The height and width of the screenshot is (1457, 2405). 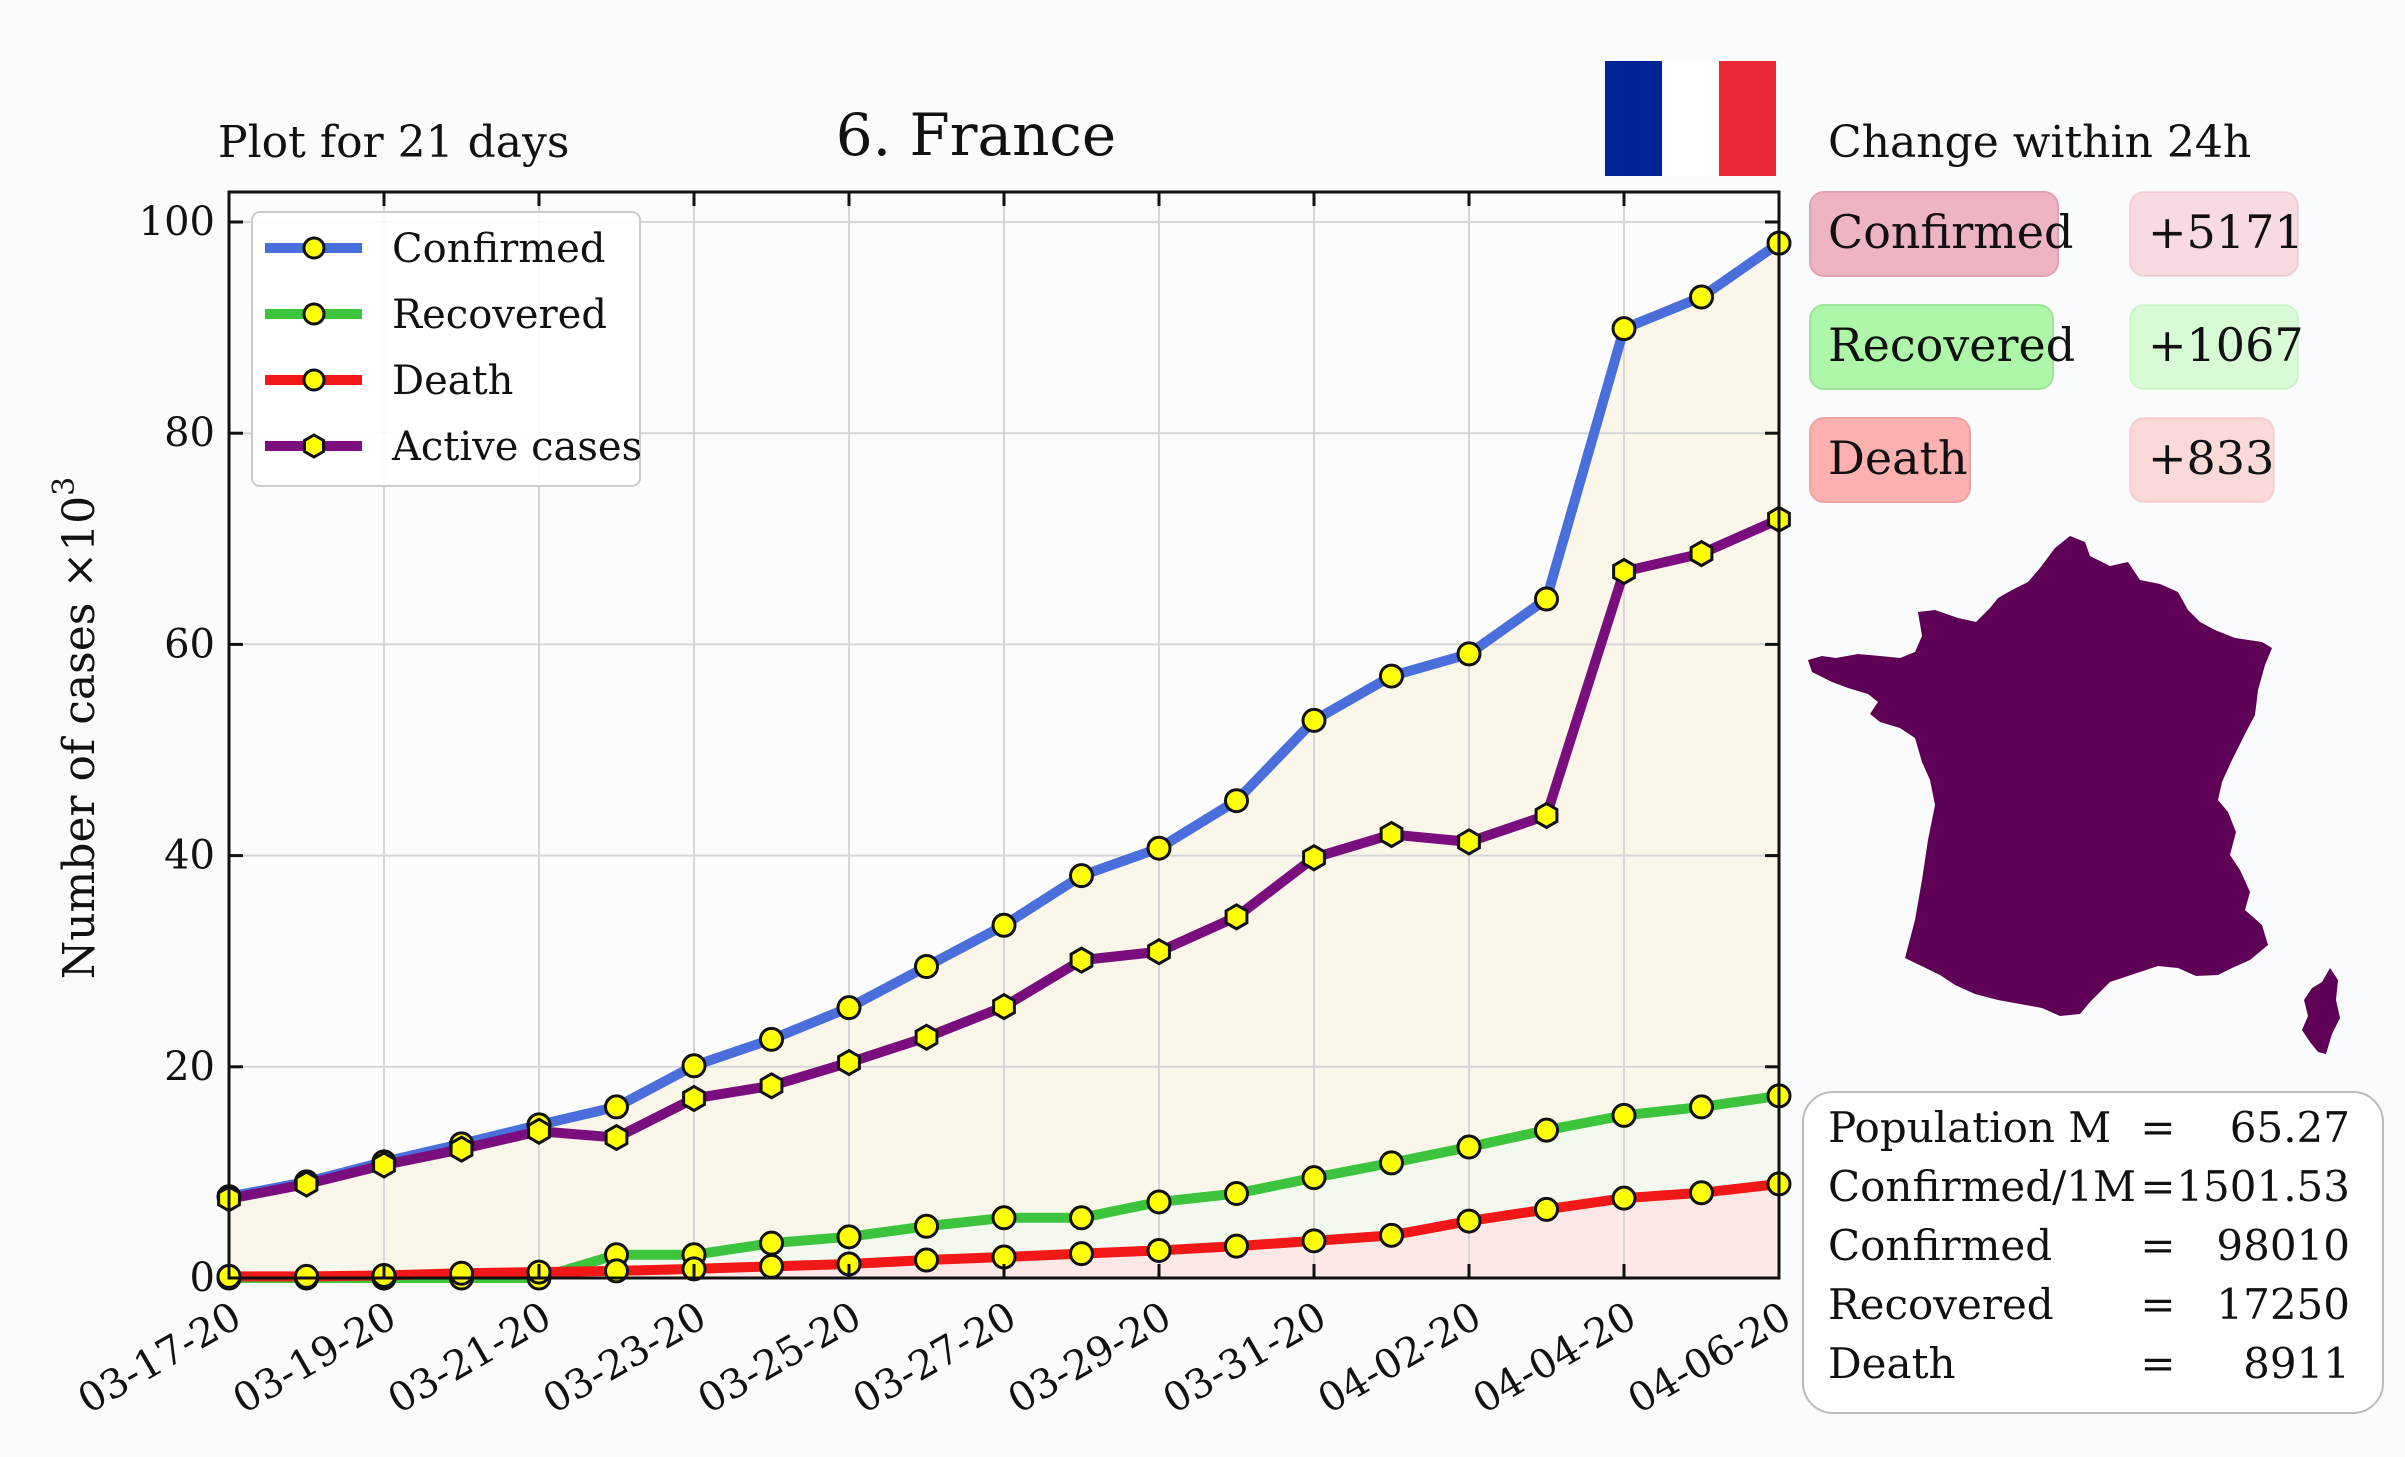 I want to click on legend-frame, so click(x=446, y=349).